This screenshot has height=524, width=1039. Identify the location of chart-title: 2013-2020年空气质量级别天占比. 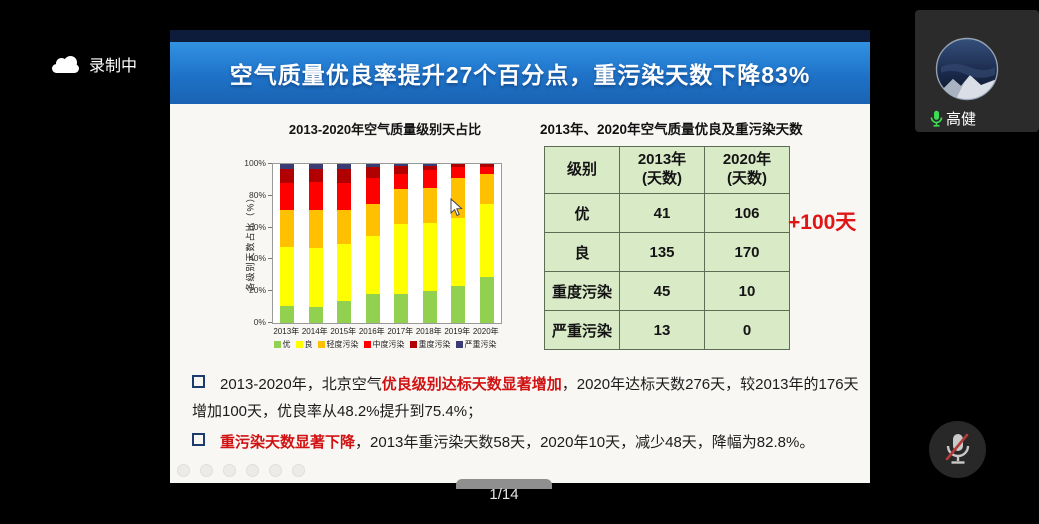
(385, 129).